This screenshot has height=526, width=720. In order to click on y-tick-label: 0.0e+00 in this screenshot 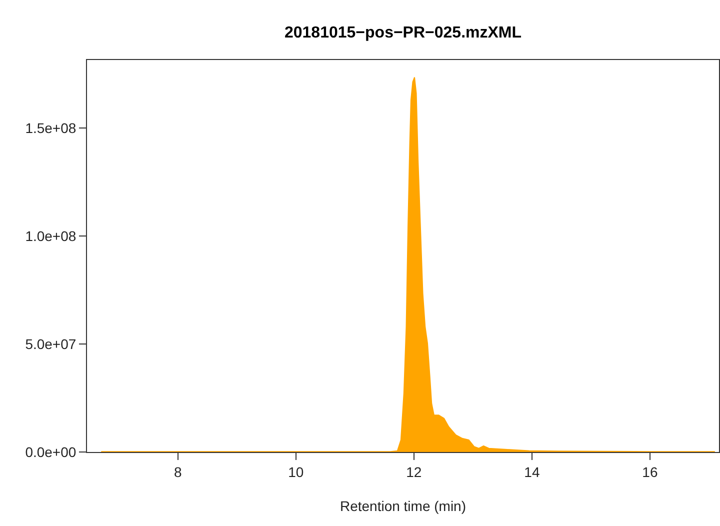, I will do `click(50, 452)`.